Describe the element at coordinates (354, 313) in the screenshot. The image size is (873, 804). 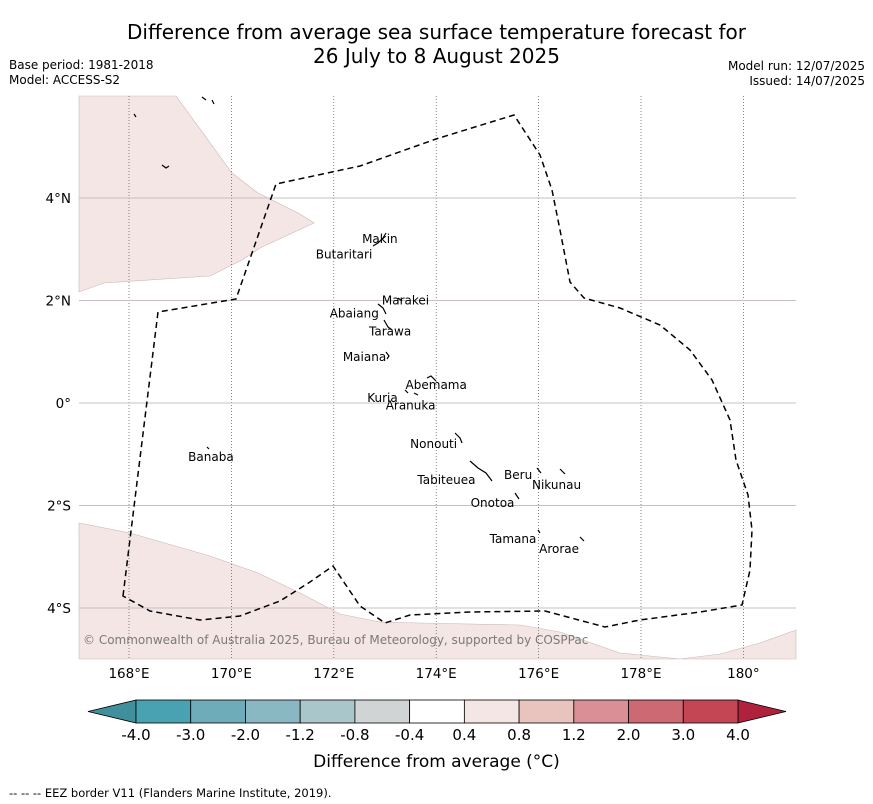
I see `island-label: Abaiang` at that location.